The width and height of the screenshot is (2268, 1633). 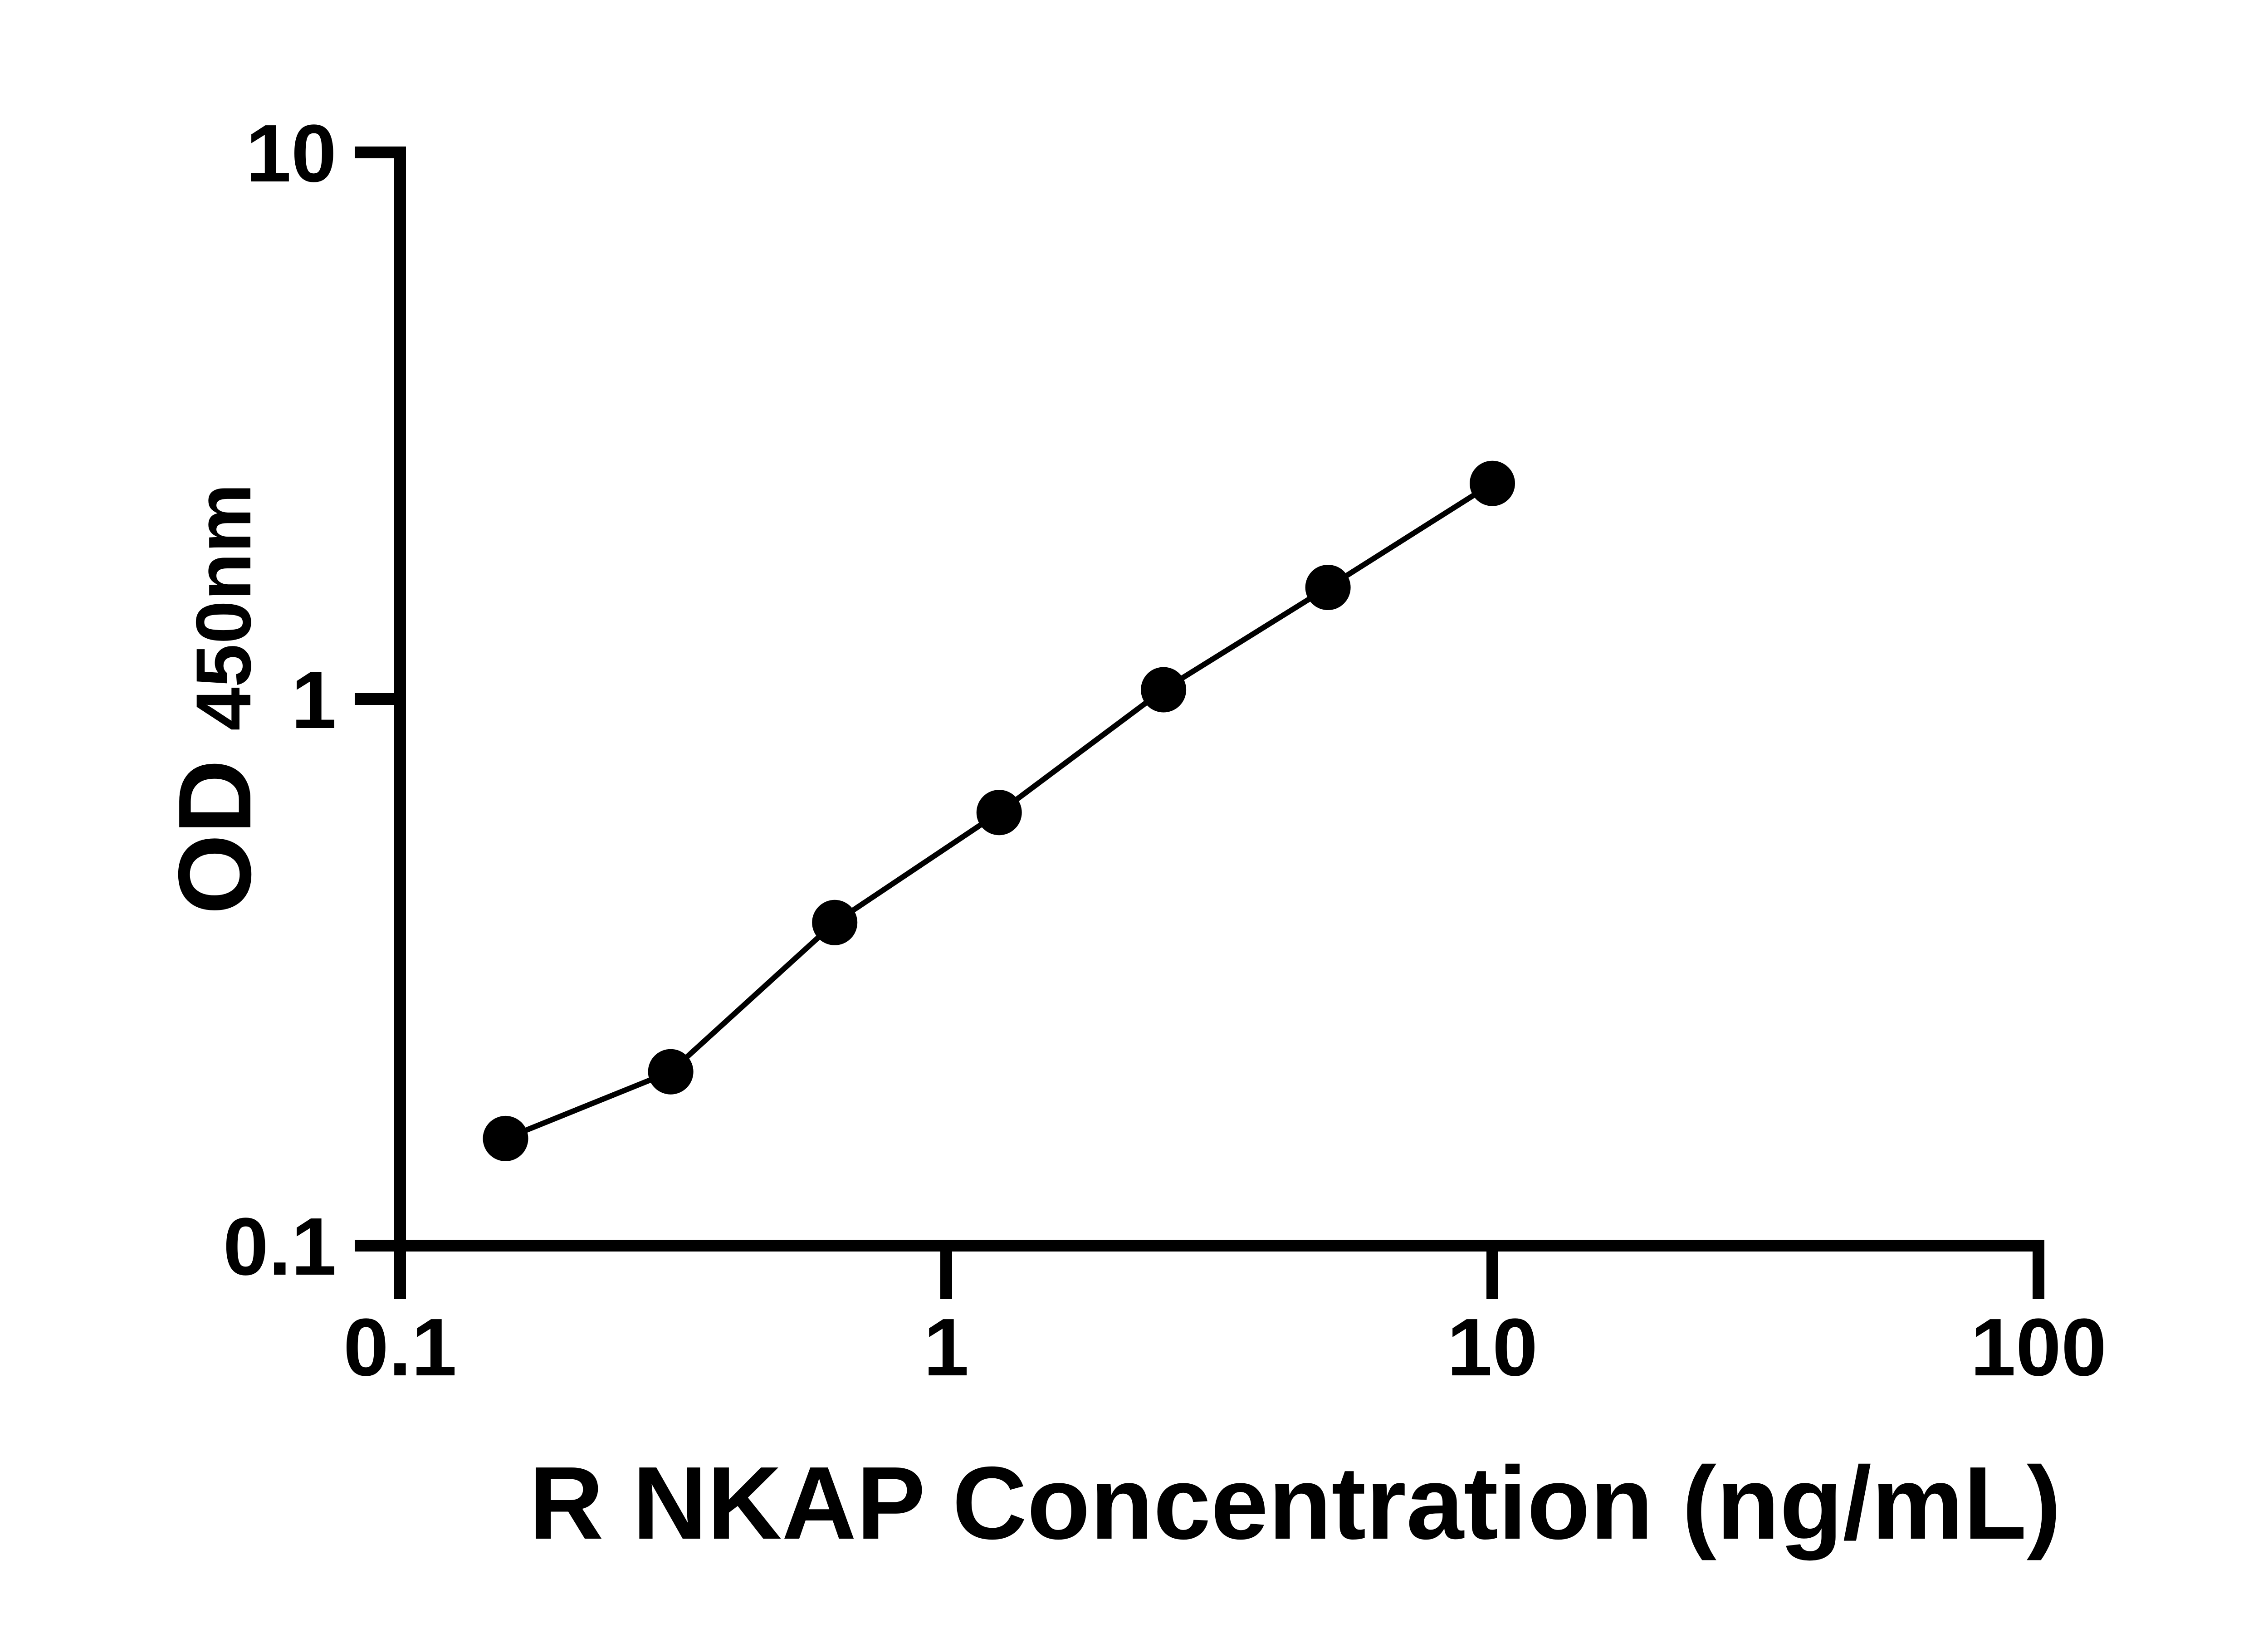 What do you see at coordinates (947, 1347) in the screenshot?
I see `x-tick-label-1: 1` at bounding box center [947, 1347].